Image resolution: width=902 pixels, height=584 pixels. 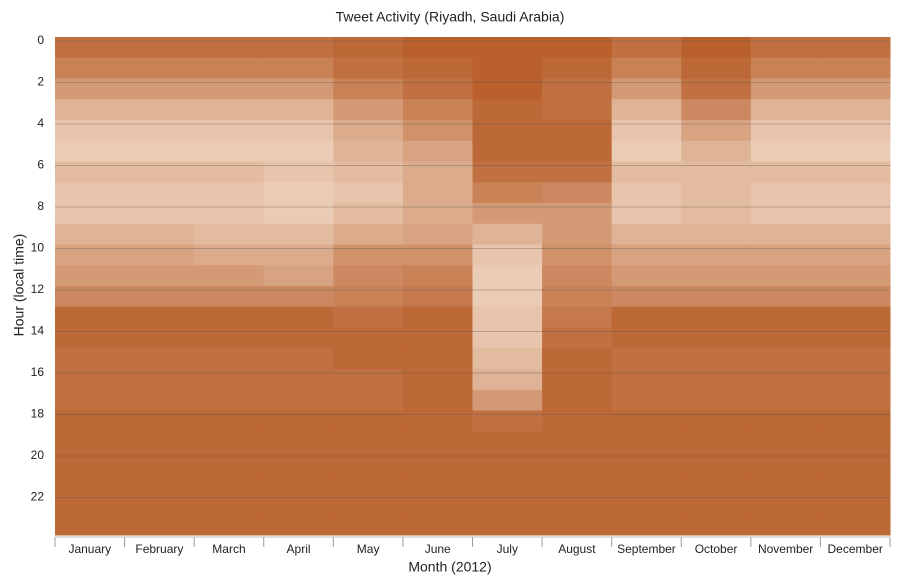 What do you see at coordinates (368, 549) in the screenshot?
I see `x-tick-label: May` at bounding box center [368, 549].